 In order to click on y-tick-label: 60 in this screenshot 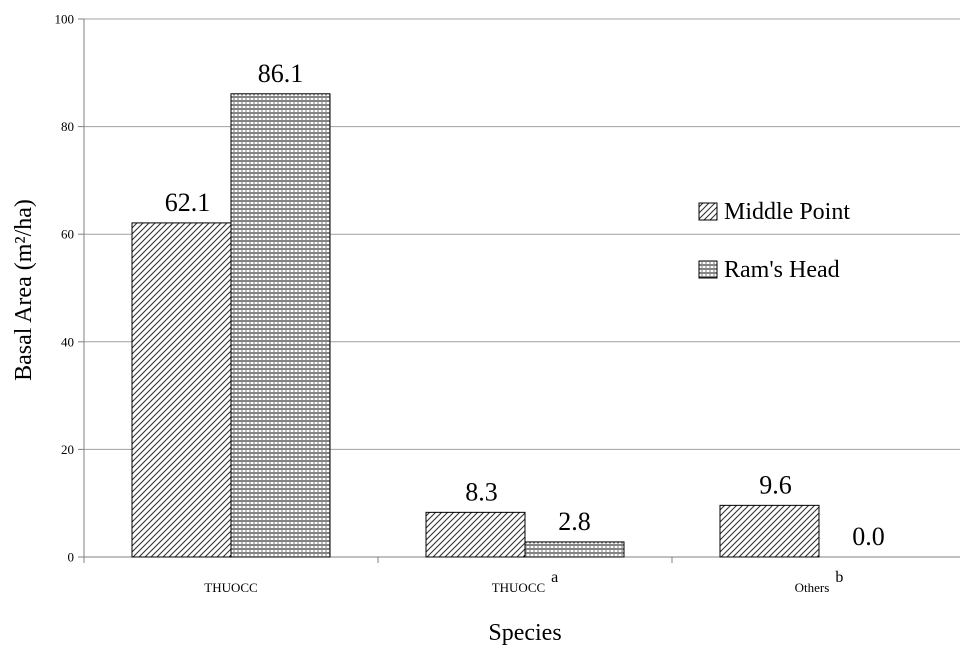, I will do `click(67, 234)`.